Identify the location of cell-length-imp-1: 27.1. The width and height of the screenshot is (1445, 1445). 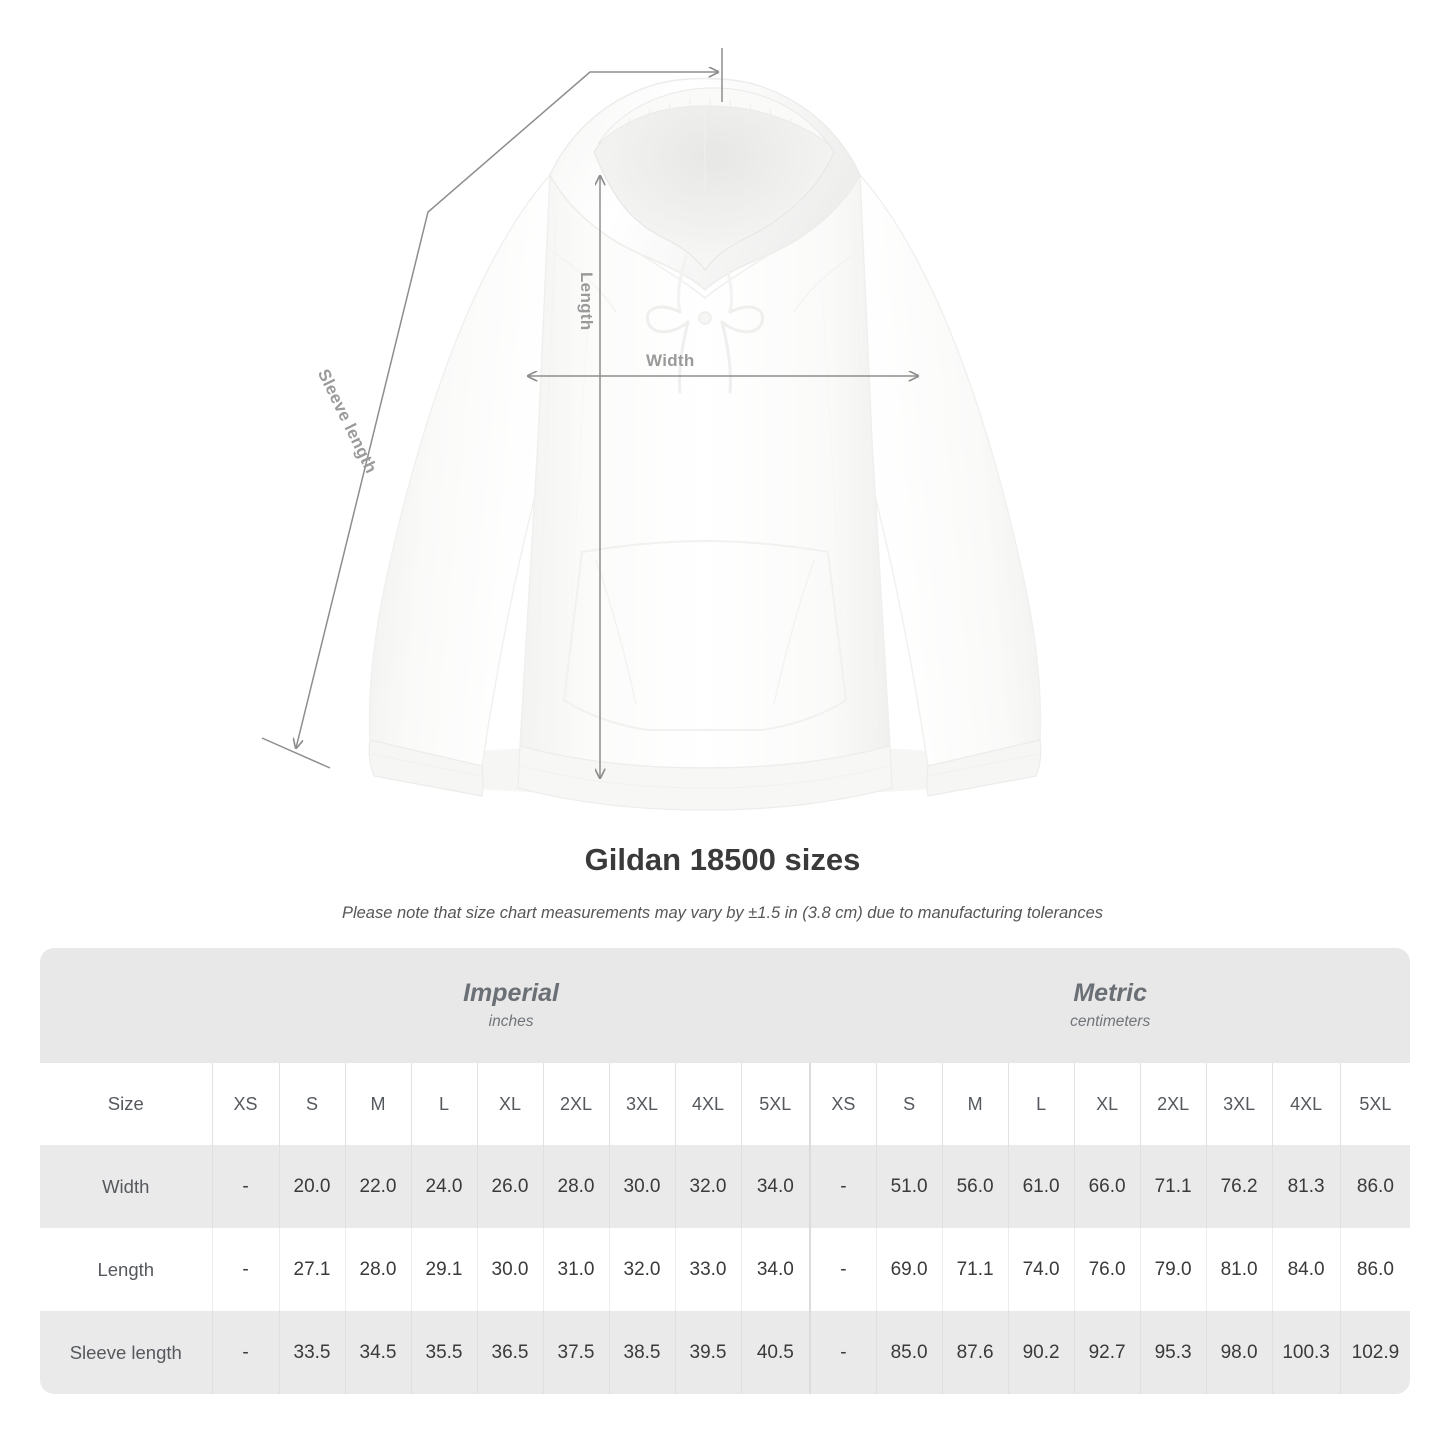
(311, 1269).